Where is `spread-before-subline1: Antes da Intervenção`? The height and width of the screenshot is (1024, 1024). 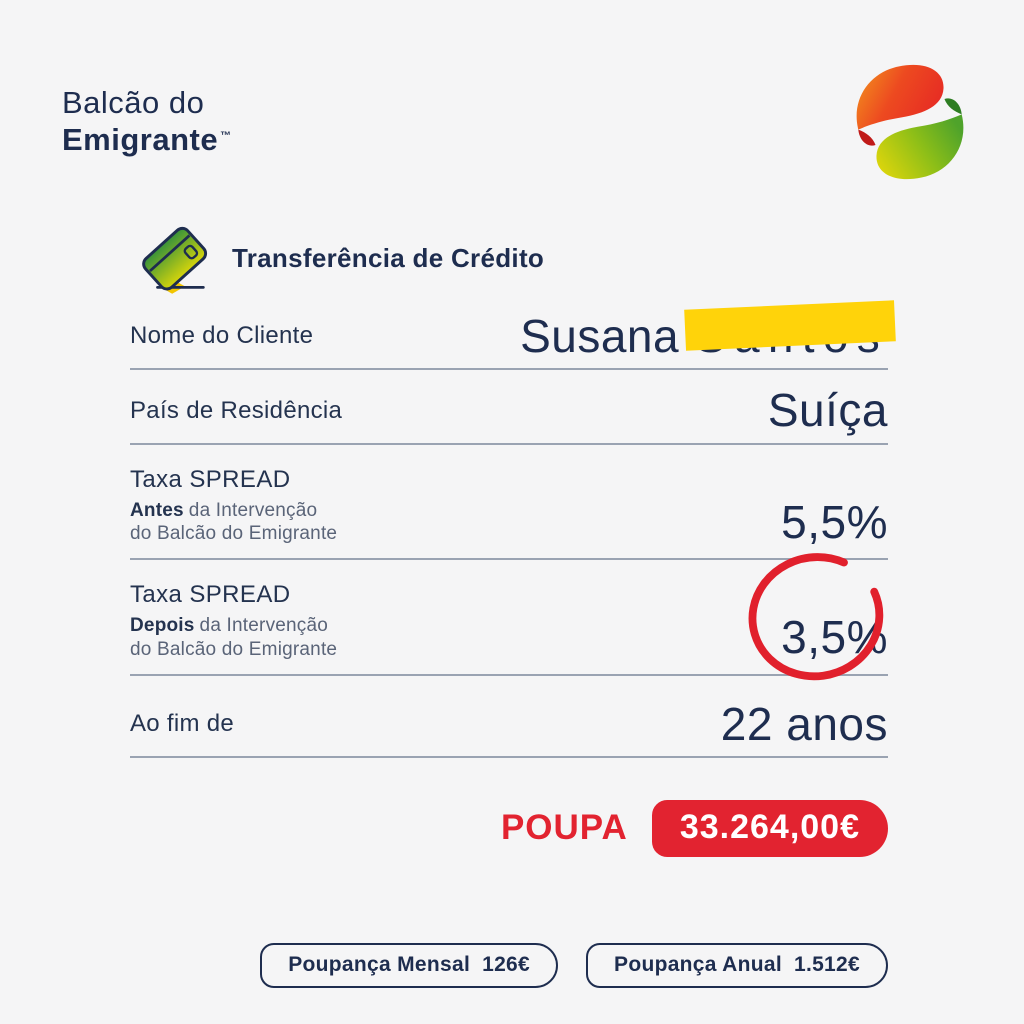
spread-before-subline1: Antes da Intervenção is located at coordinates (233, 511).